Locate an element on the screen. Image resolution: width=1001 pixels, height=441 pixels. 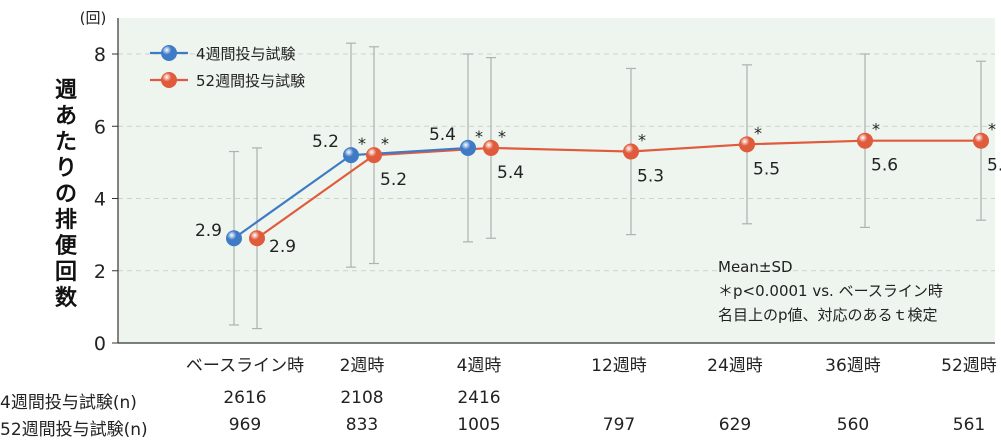
y-tick-label: 4 is located at coordinates (100, 200).